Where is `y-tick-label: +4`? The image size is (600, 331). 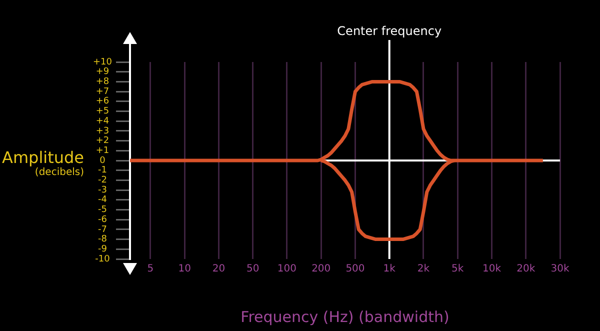 y-tick-label: +4 is located at coordinates (103, 121).